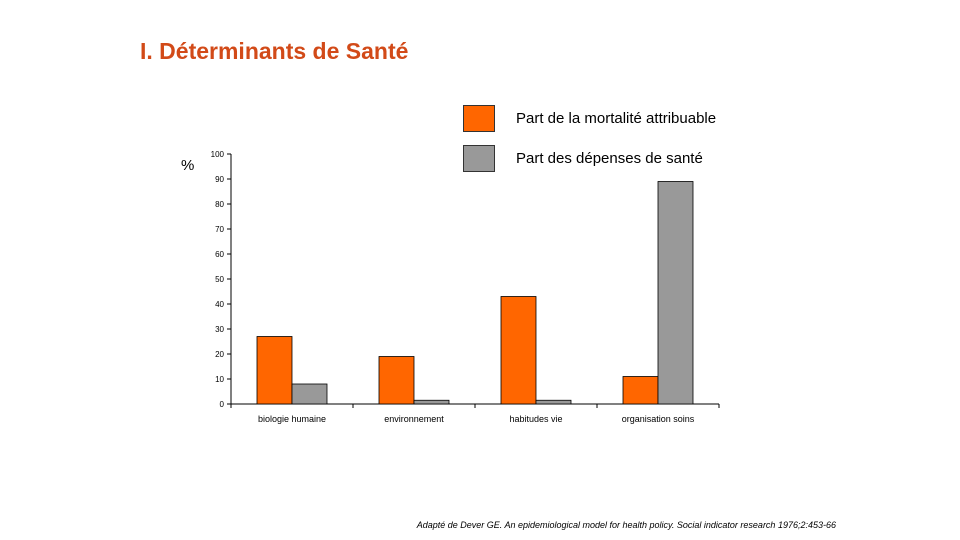 The height and width of the screenshot is (540, 960). What do you see at coordinates (609, 158) in the screenshot?
I see `legend-label-expenses: Part des dépenses de santé` at bounding box center [609, 158].